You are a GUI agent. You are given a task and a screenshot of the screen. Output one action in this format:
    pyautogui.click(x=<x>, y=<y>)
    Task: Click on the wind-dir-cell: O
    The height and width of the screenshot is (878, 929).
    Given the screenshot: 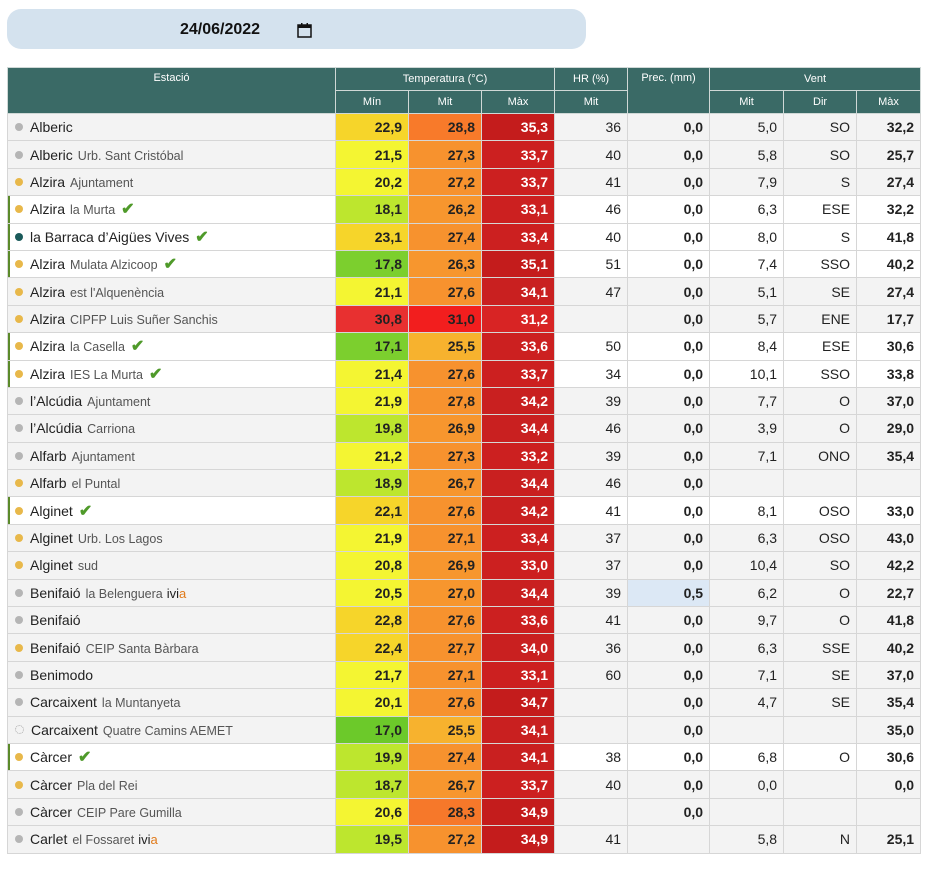 What is the action you would take?
    pyautogui.click(x=820, y=401)
    